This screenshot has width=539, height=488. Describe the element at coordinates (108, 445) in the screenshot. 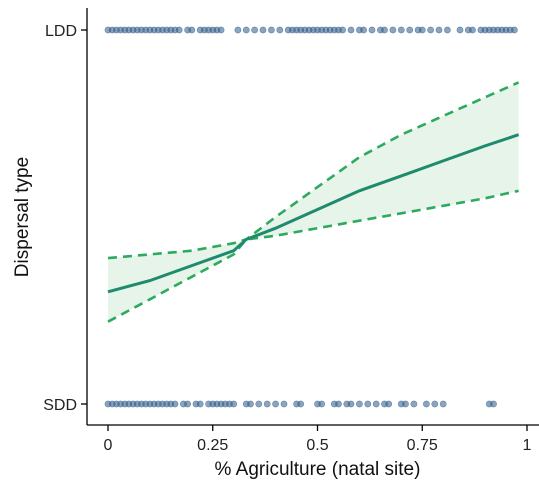

I see `x-tick-label: 0` at that location.